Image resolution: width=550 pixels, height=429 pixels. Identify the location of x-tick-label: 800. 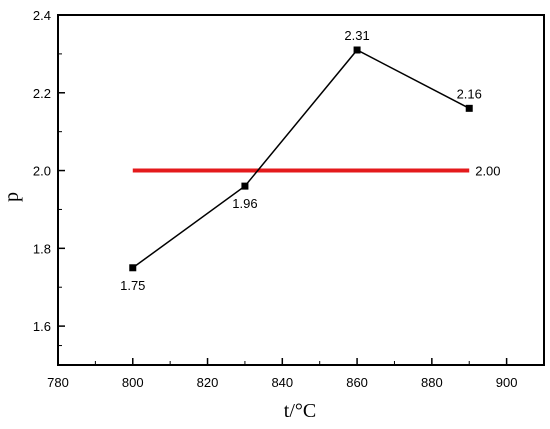
(133, 382).